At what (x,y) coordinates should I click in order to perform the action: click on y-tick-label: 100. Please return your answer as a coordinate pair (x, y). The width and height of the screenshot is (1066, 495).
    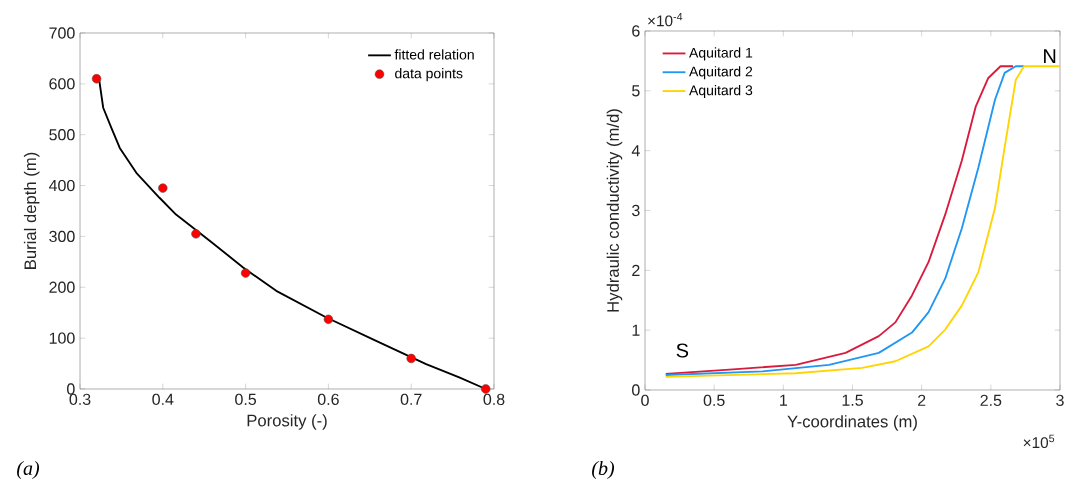
    Looking at the image, I should click on (62, 338).